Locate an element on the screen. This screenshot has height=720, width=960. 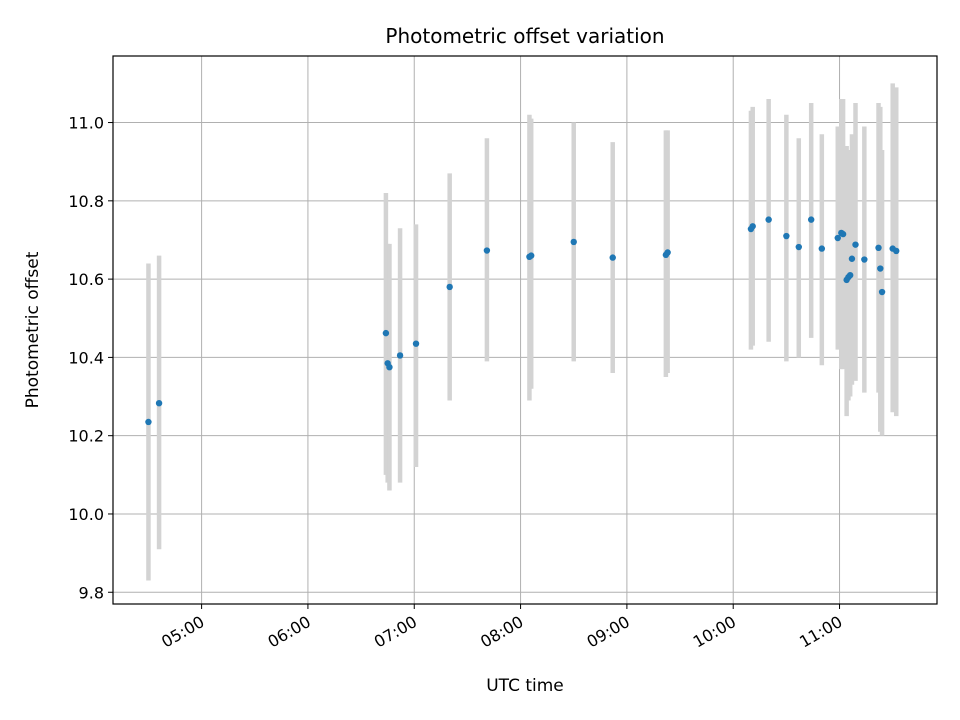
y-tick-label: 10.6 is located at coordinates (86, 279).